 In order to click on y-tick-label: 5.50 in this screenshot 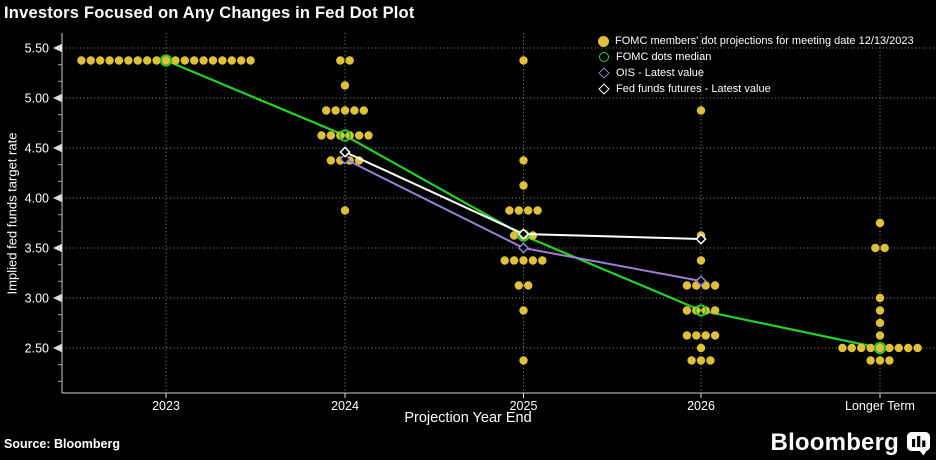, I will do `click(37, 49)`.